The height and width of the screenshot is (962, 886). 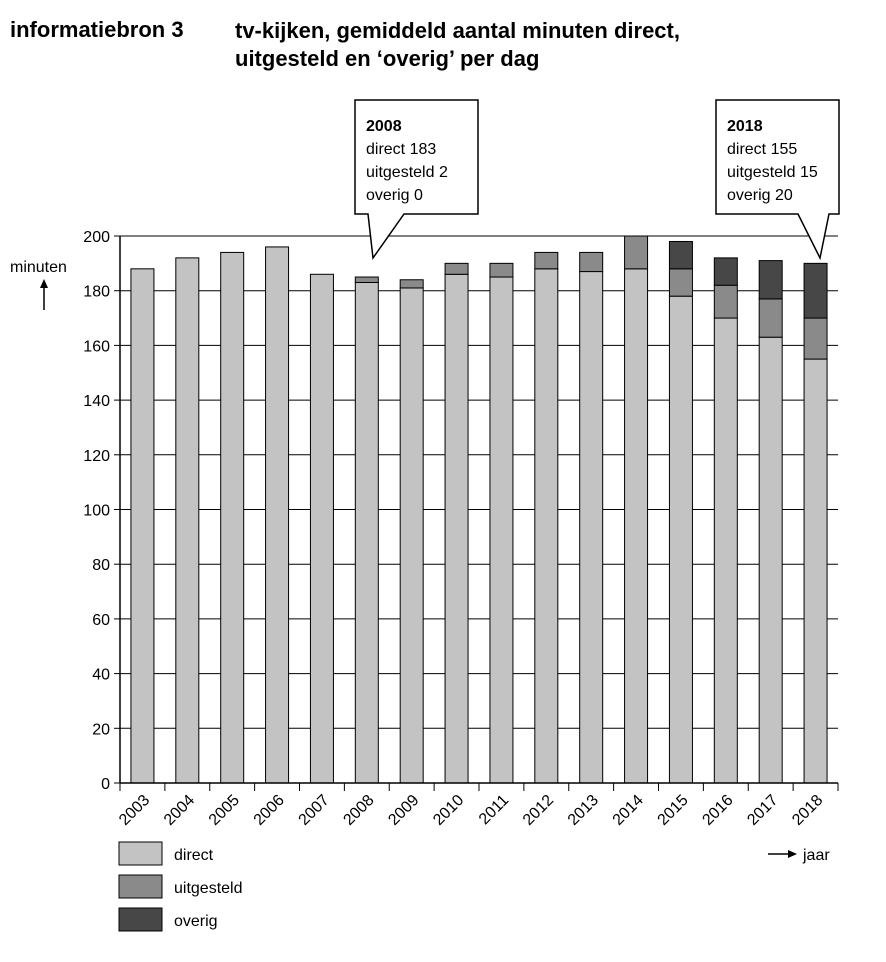 What do you see at coordinates (194, 855) in the screenshot?
I see `legend-label-direct: direct` at bounding box center [194, 855].